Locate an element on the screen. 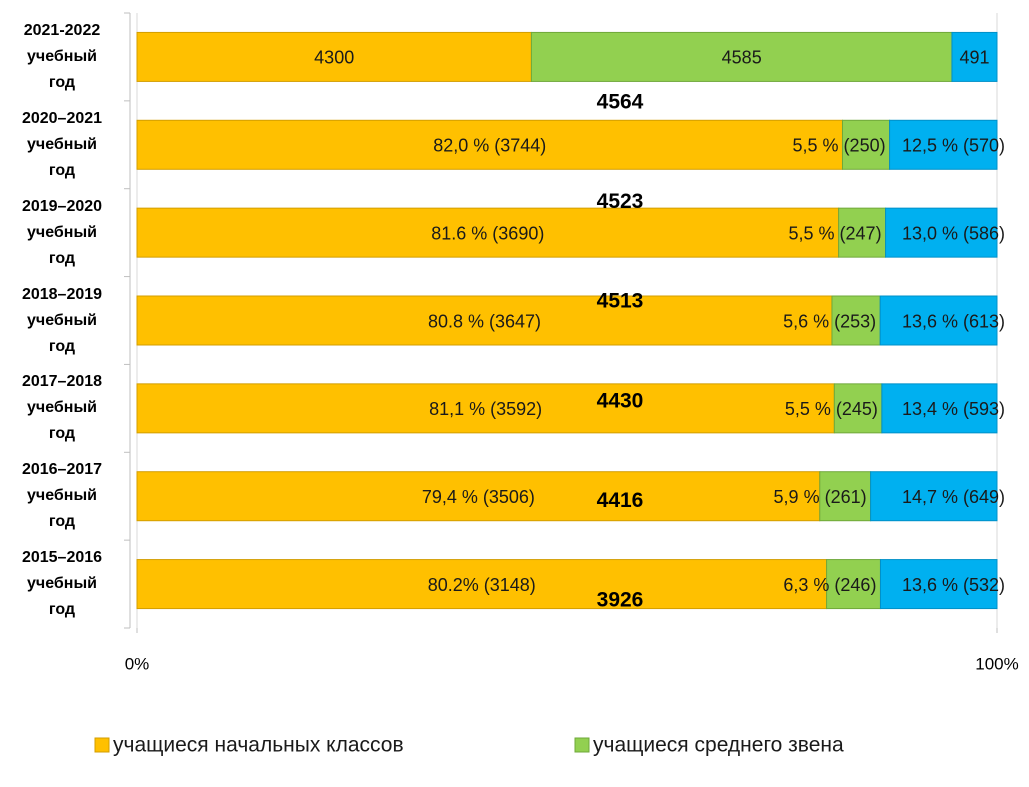  data-label: 80.2% (3148) is located at coordinates (482, 585).